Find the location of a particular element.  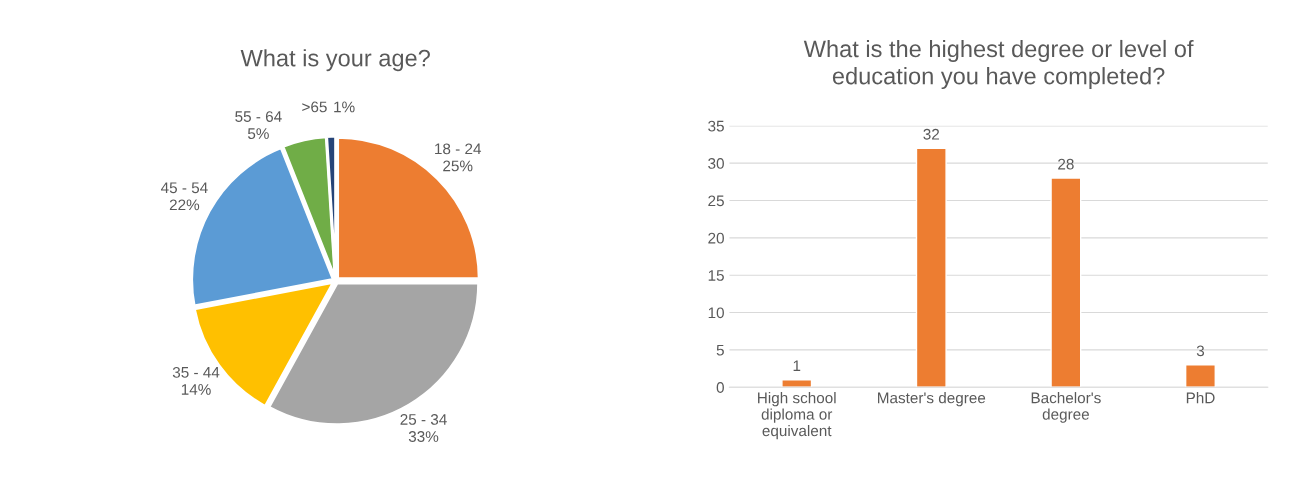

data-label: 14% is located at coordinates (196, 389).